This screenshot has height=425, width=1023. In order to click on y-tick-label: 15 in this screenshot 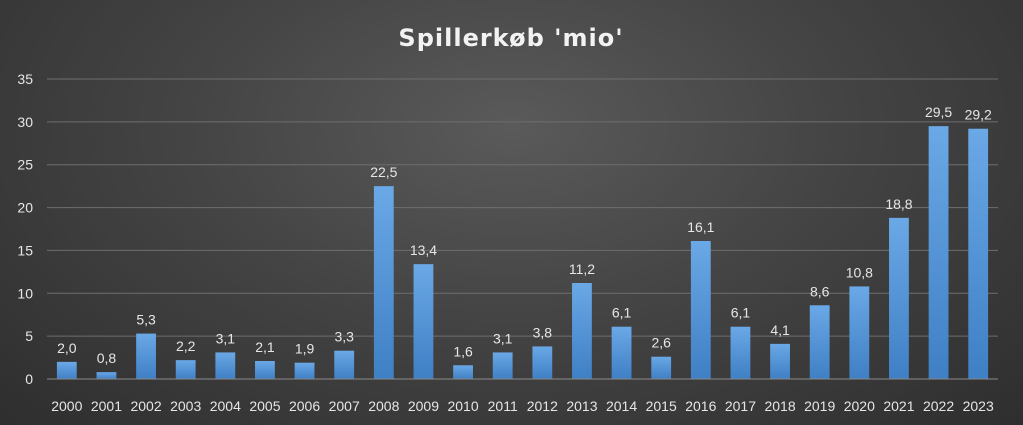, I will do `click(25, 250)`.